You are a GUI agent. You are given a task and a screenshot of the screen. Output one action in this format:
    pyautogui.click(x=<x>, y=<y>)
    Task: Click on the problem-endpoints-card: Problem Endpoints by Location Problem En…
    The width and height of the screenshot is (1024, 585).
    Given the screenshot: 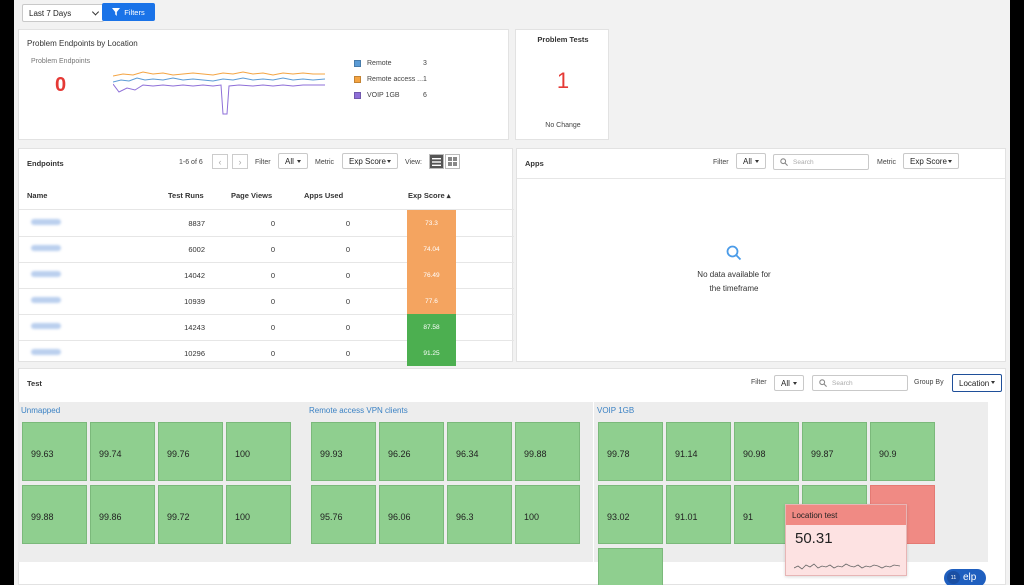 What is the action you would take?
    pyautogui.click(x=263, y=84)
    